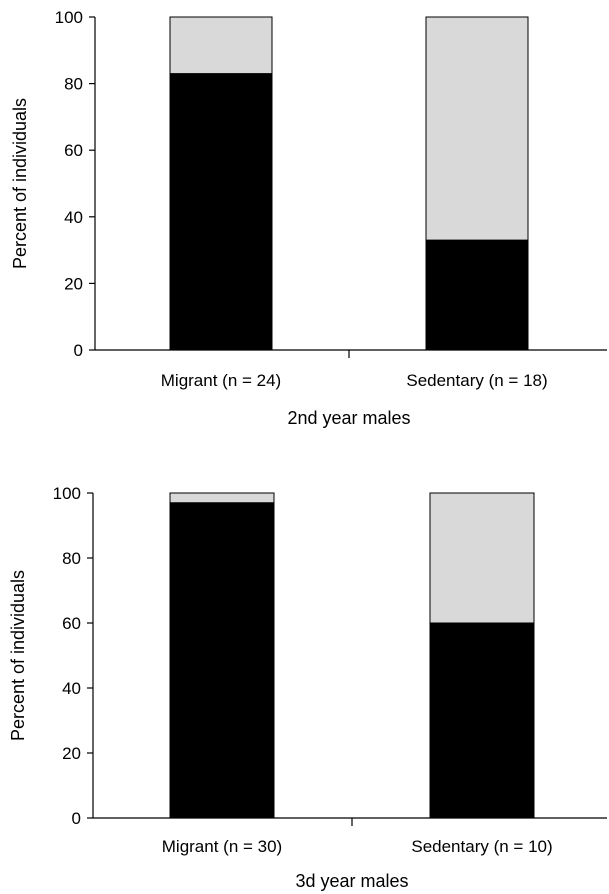 Image resolution: width=609 pixels, height=894 pixels. What do you see at coordinates (222, 846) in the screenshot?
I see `category-label: Migrant (n = 30)` at bounding box center [222, 846].